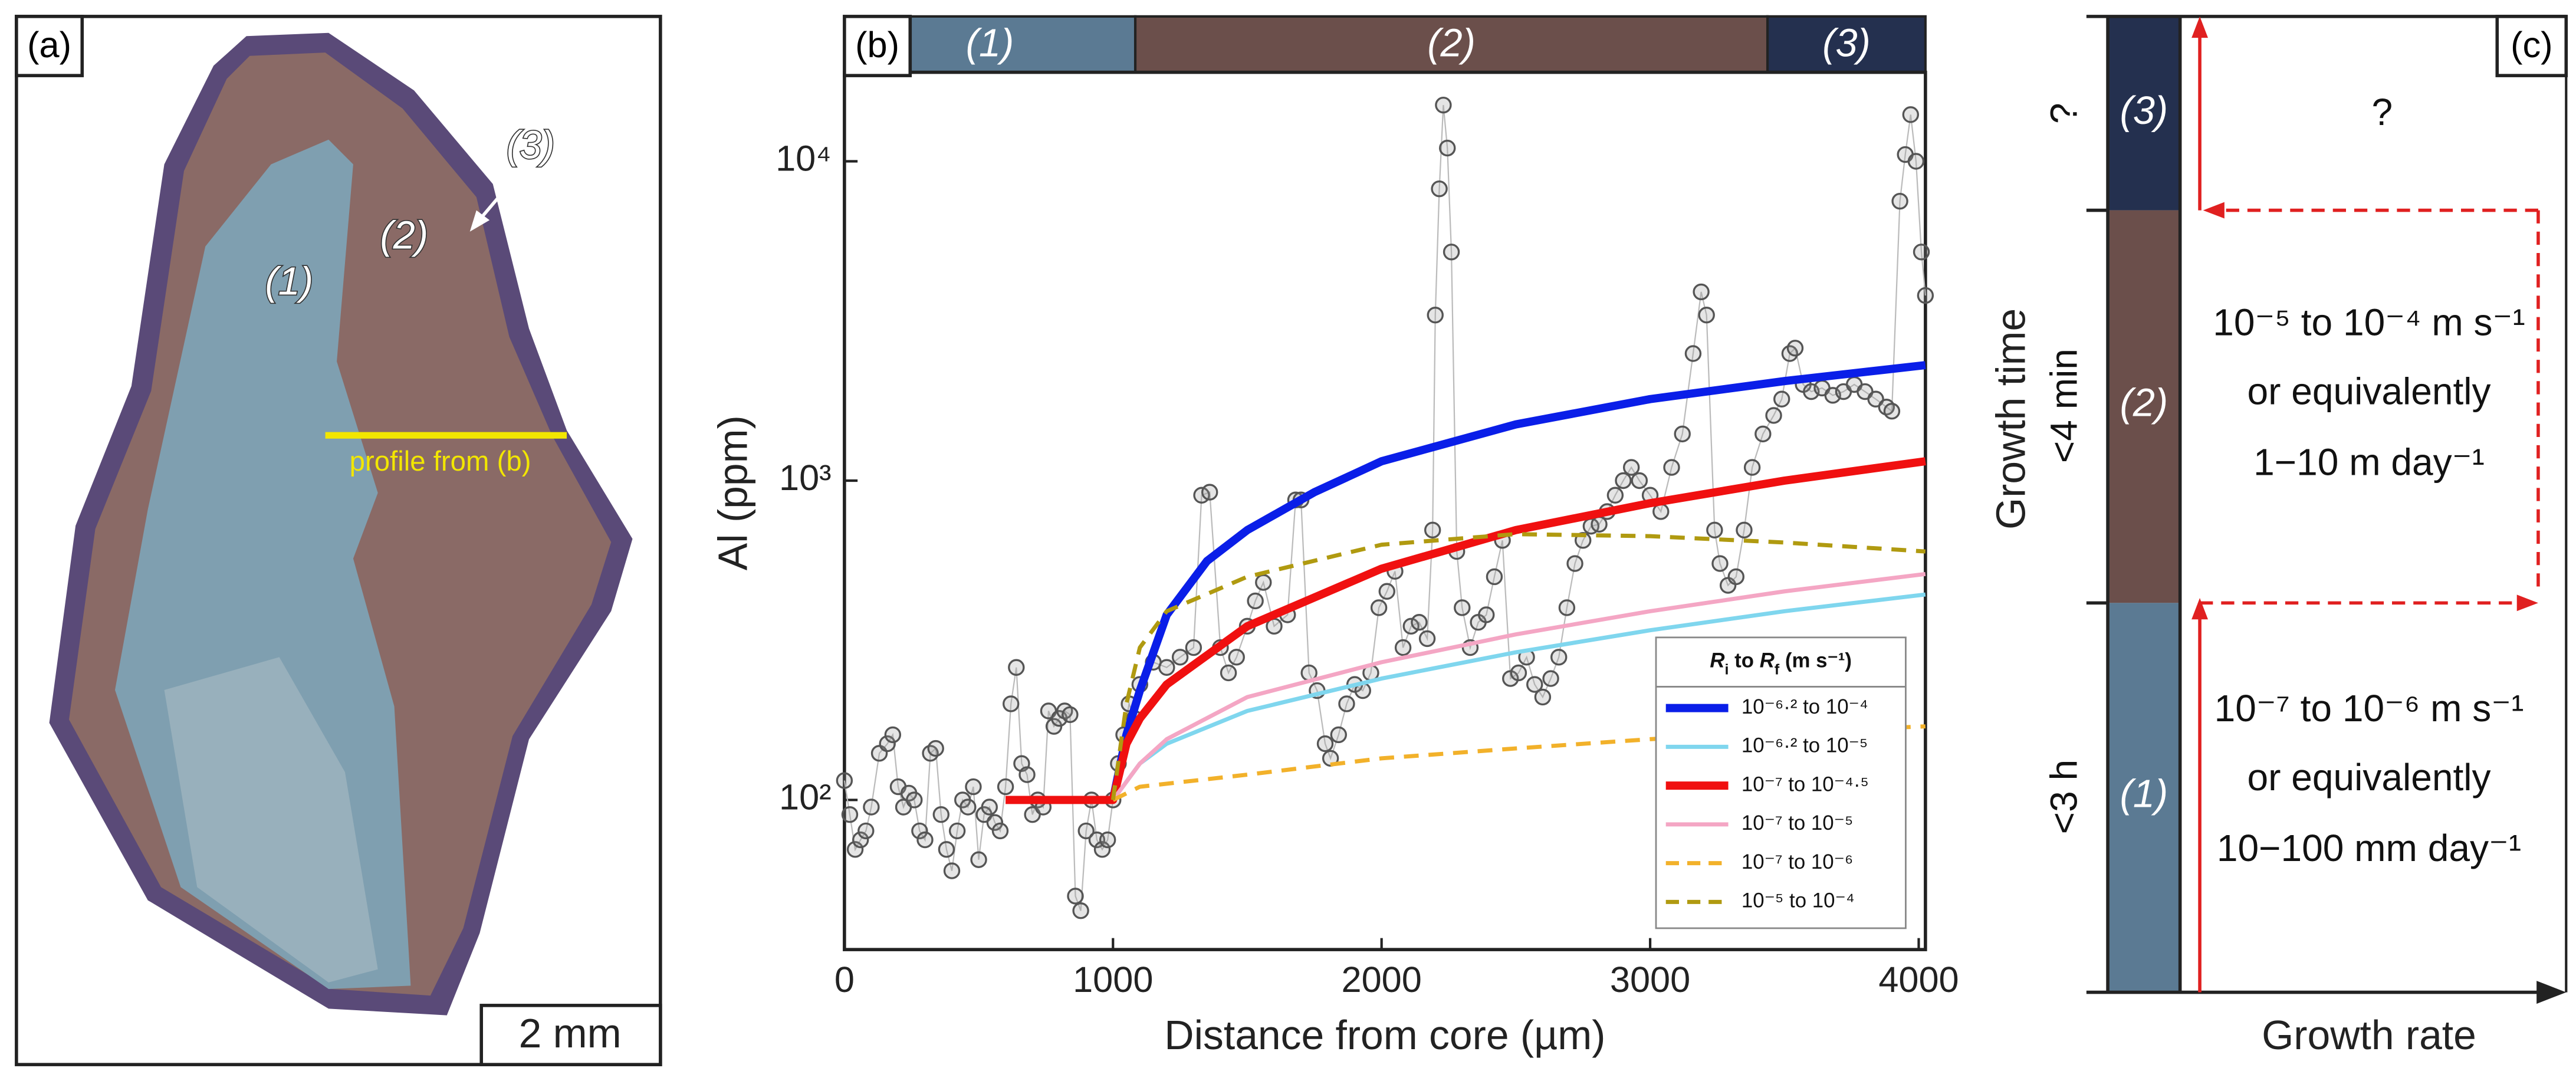  What do you see at coordinates (1798, 861) in the screenshot?
I see `legend-label: 10⁻⁷ to 10⁻⁶` at bounding box center [1798, 861].